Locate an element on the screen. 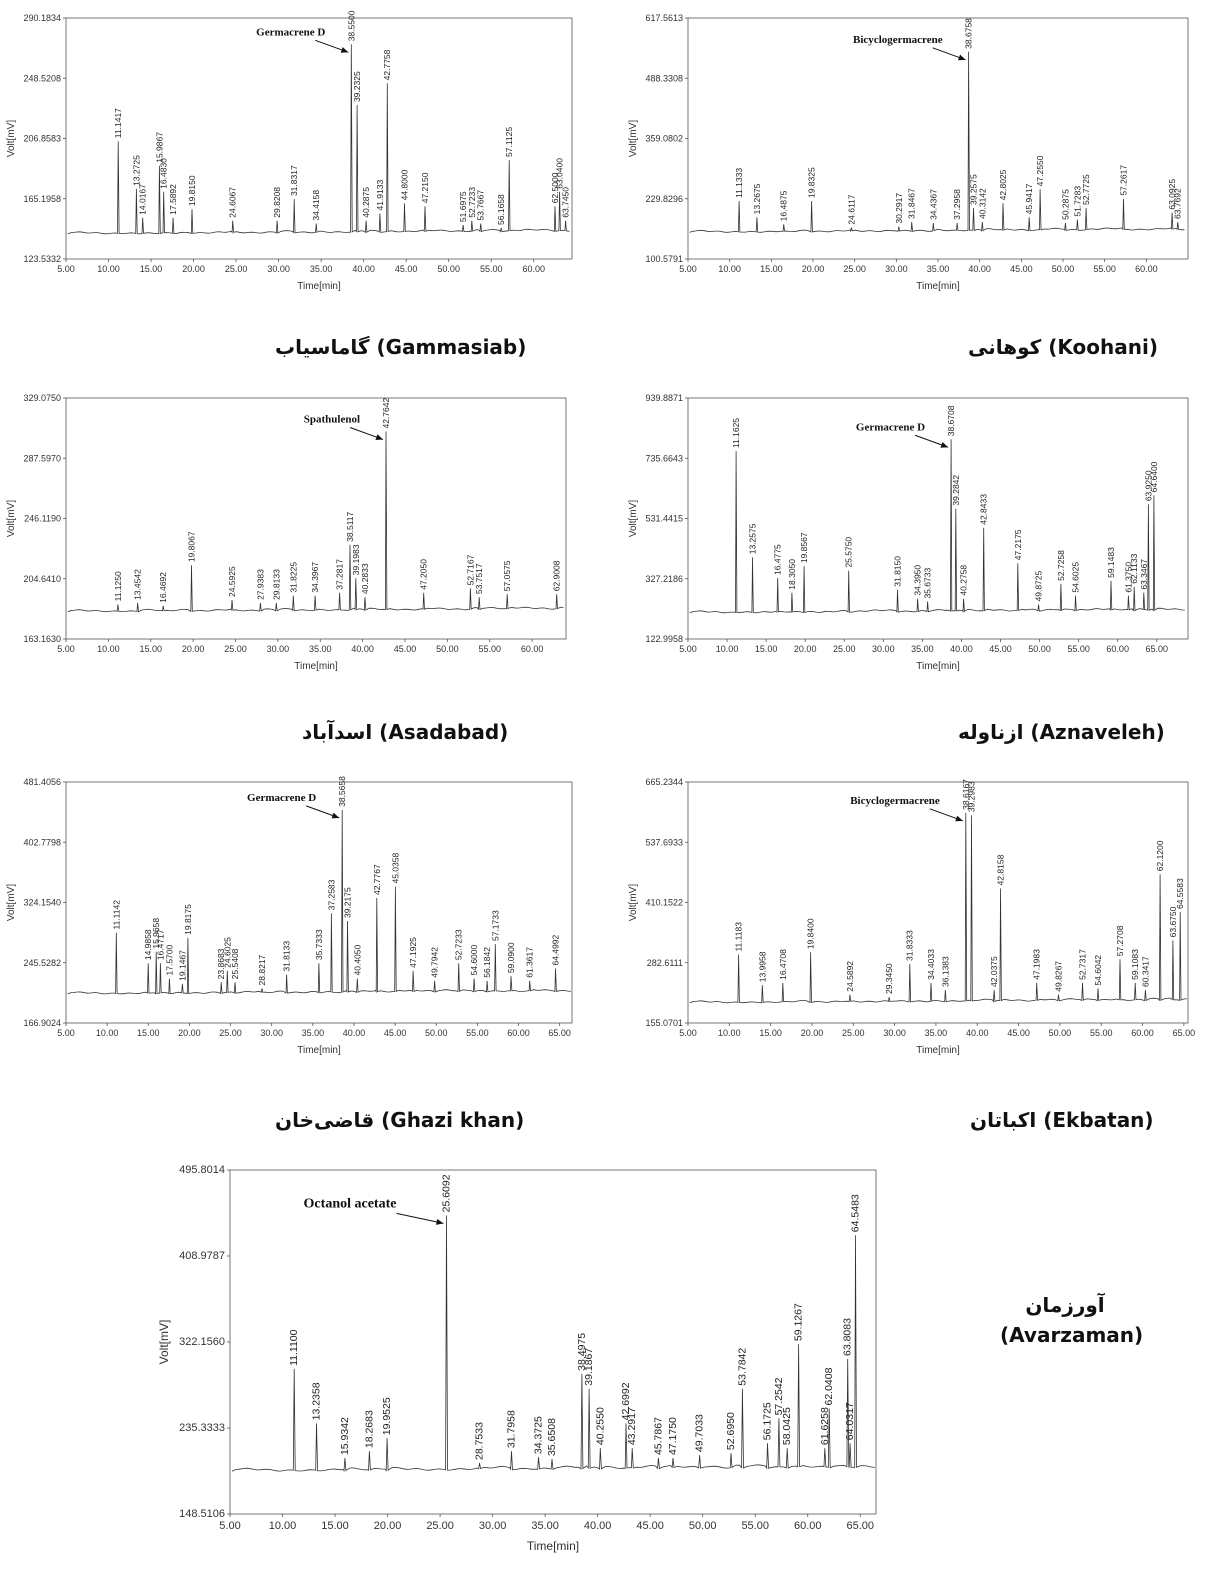  peak-label: 36.1383 is located at coordinates (945, 971).